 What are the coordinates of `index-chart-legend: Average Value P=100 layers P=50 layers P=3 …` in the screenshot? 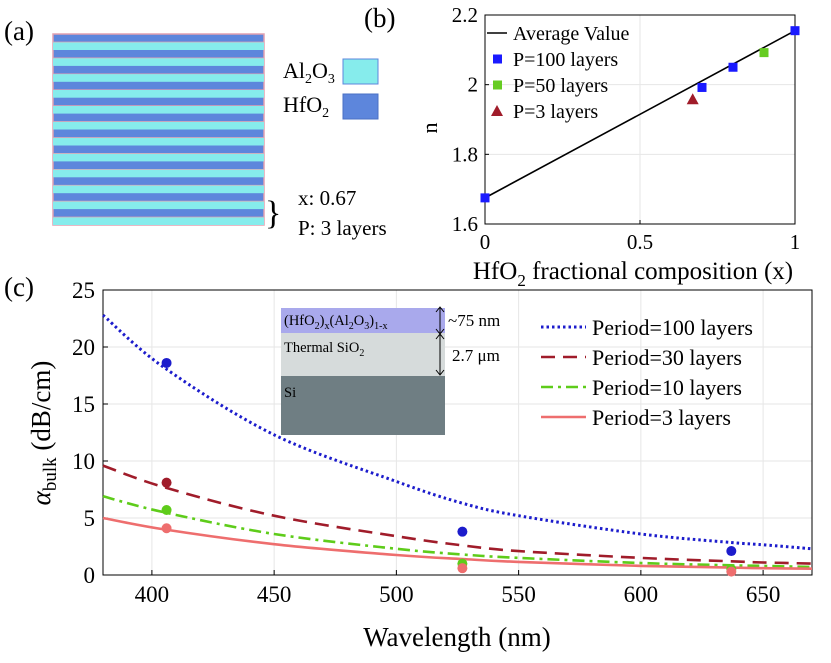 It's located at (558, 73).